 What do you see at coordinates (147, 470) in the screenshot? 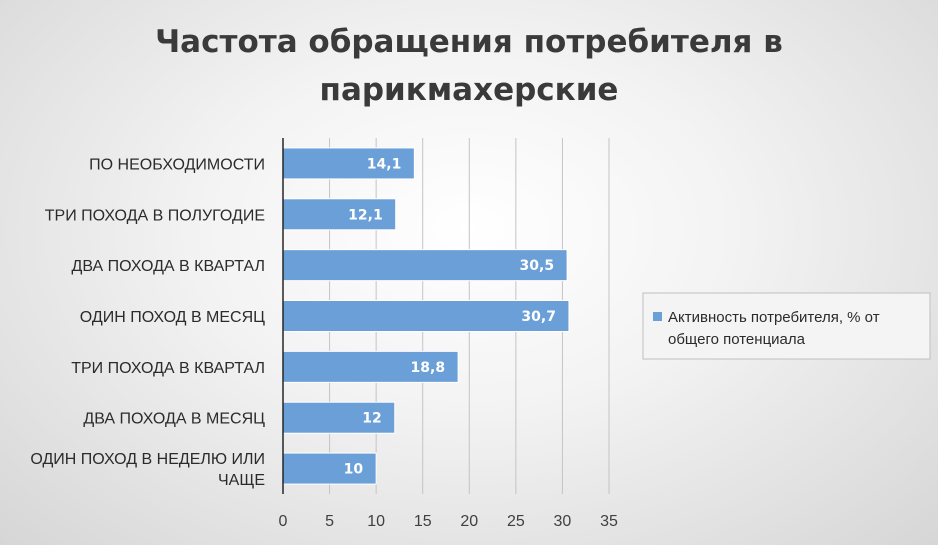
I see `category-label: ОДИН ПОХОД В НЕДЕЛЮ ИЛИ ЧАЩЕ` at bounding box center [147, 470].